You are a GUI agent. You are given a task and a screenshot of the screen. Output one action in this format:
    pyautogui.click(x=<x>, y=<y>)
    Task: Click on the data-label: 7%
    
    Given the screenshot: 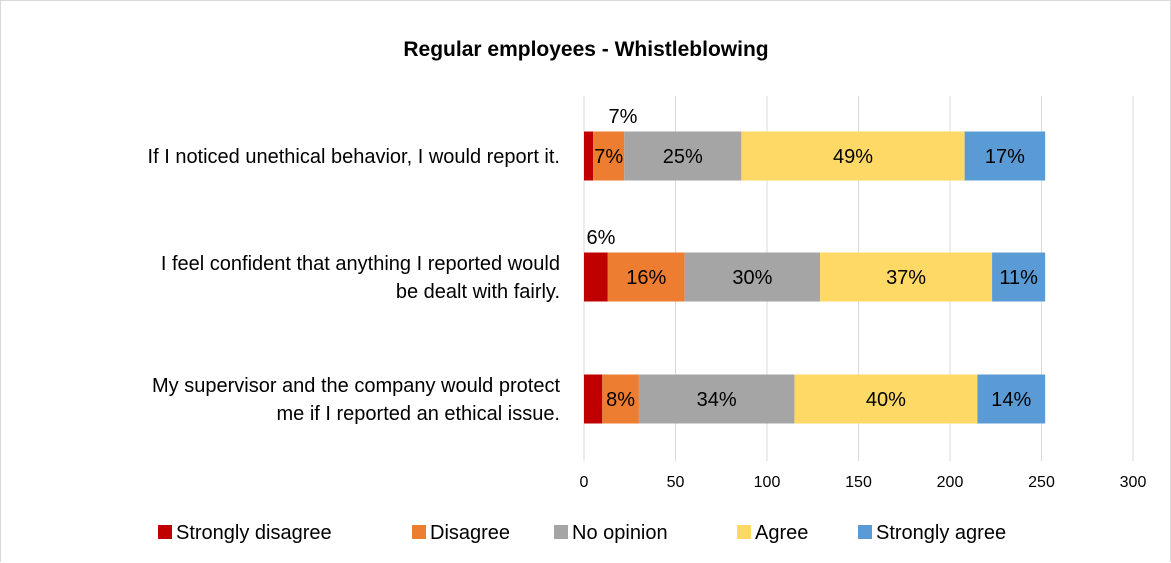 What is the action you would take?
    pyautogui.click(x=608, y=157)
    